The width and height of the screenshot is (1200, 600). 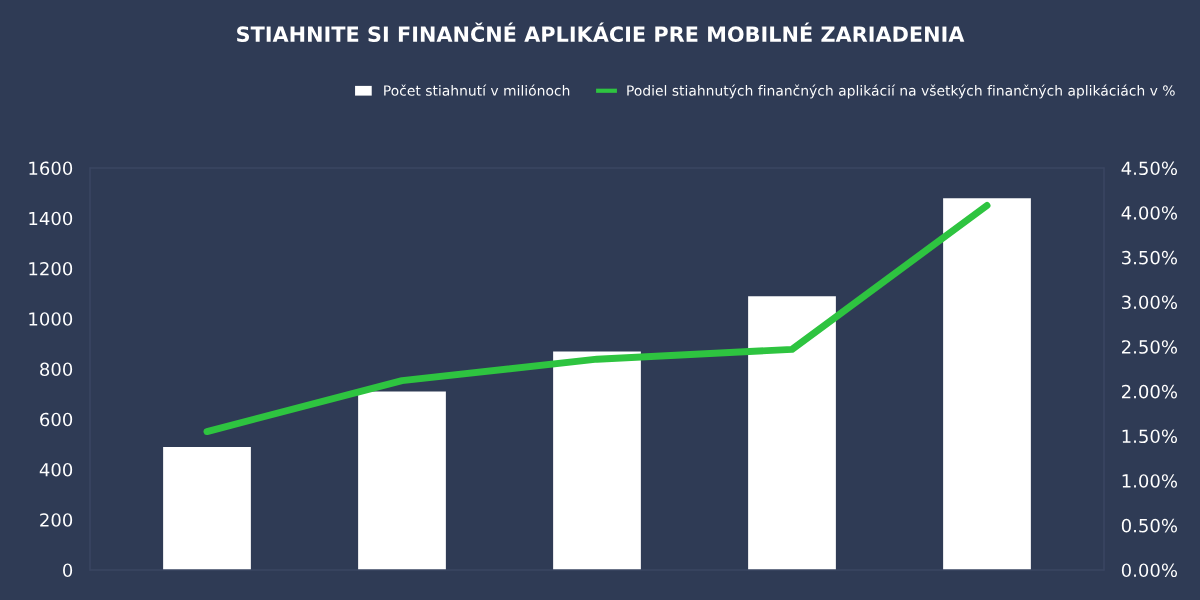 I want to click on y-tick-label: 200, so click(x=56, y=520).